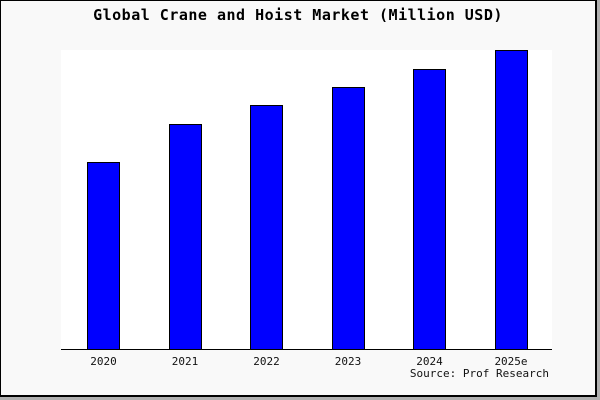  I want to click on bar-2024, so click(429, 209).